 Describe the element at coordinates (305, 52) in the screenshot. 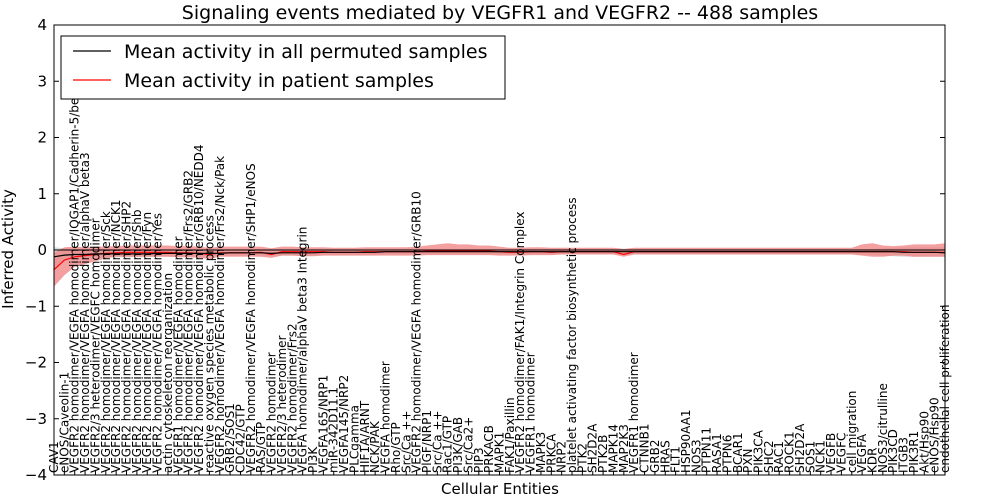

I see `legend-label-permuted: Mean activity in all permuted samples` at that location.